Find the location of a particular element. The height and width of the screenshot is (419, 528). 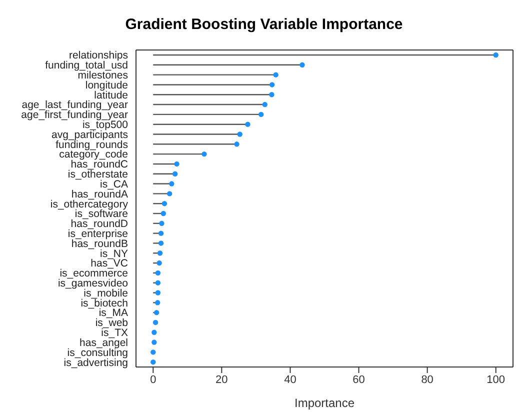

chart-title: Gradient Boosting Variable Importance is located at coordinates (264, 25).